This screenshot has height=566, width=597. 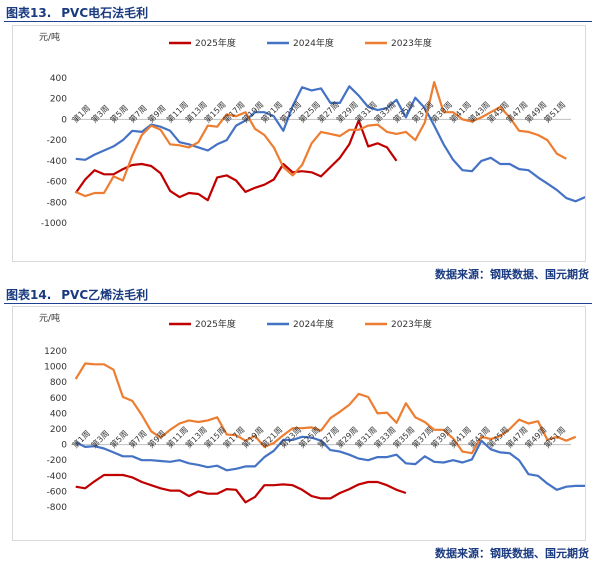 I want to click on figure-14-title: 图表14. PVC乙烯法毛利, so click(x=77, y=294).